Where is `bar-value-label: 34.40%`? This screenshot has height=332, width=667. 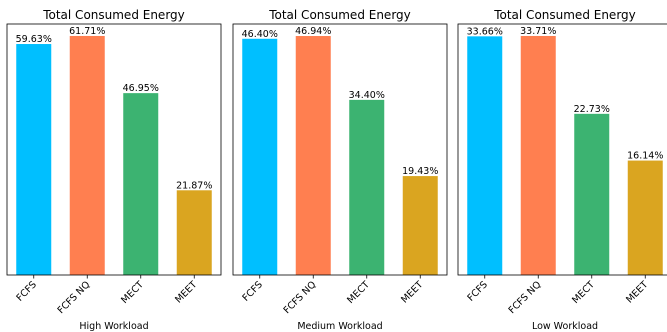
bar-value-label: 34.40% is located at coordinates (367, 95).